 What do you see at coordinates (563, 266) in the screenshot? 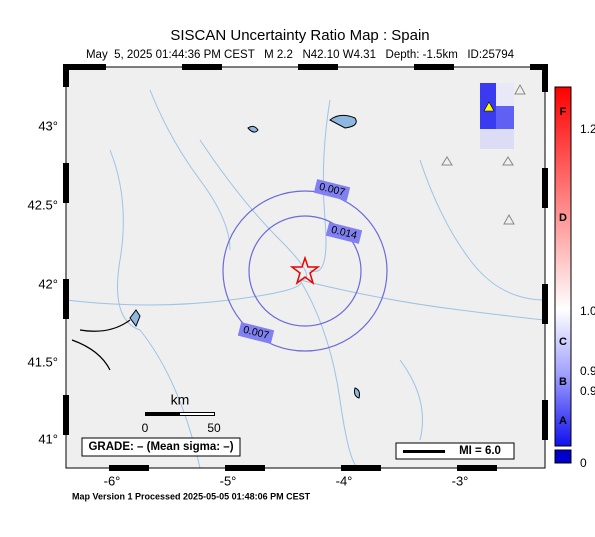
I see `colorbar-scale` at bounding box center [563, 266].